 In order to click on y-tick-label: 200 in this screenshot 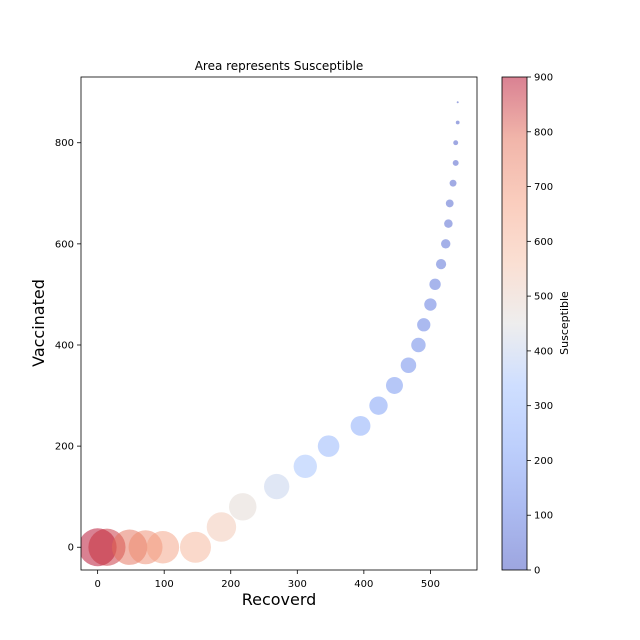, I will do `click(64, 447)`.